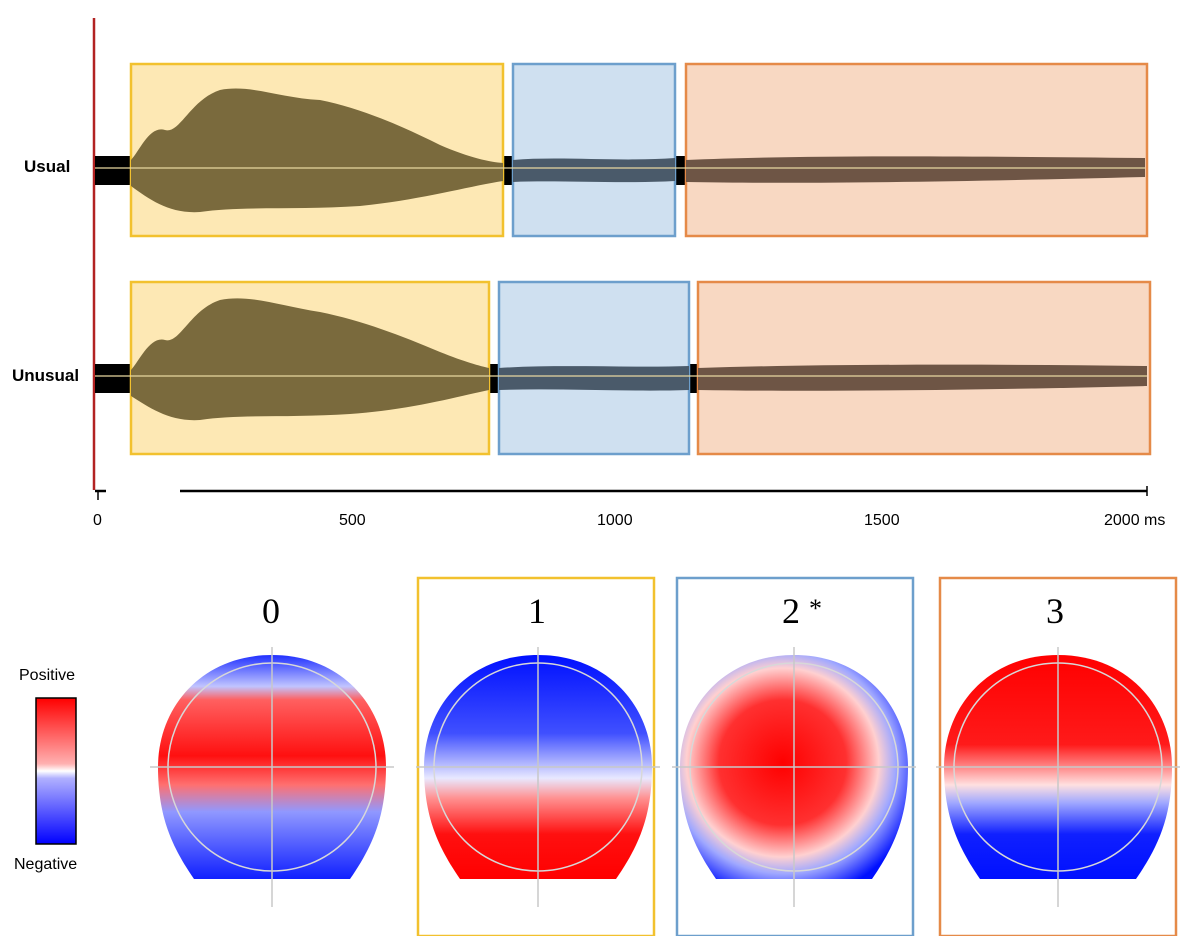 The image size is (1185, 936). What do you see at coordinates (815, 608) in the screenshot?
I see `significance-marker: *` at bounding box center [815, 608].